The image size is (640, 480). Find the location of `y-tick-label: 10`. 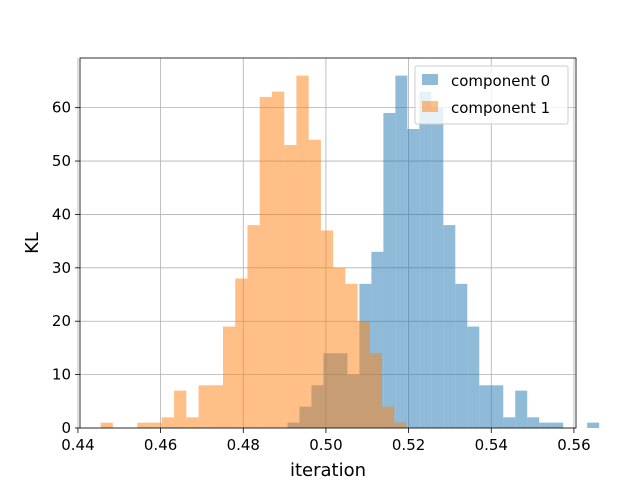

y-tick-label: 10 is located at coordinates (61, 375).